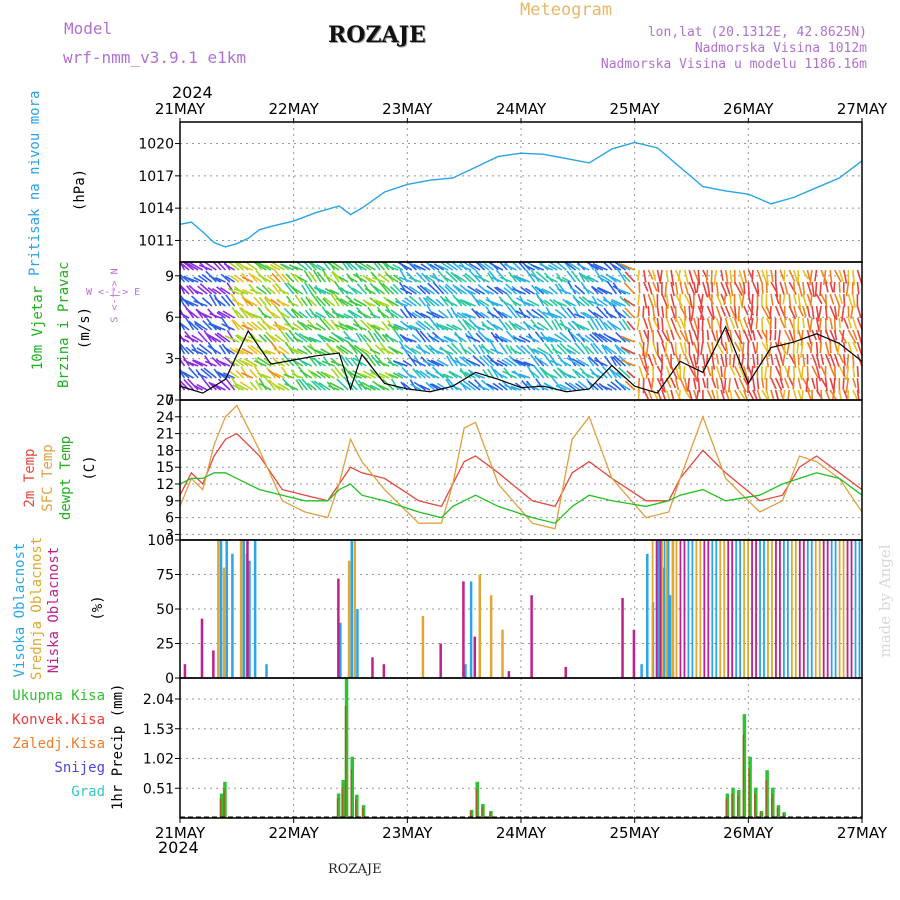 The width and height of the screenshot is (900, 900). What do you see at coordinates (58, 720) in the screenshot?
I see `legend-conv: Konvek.Kisa` at bounding box center [58, 720].